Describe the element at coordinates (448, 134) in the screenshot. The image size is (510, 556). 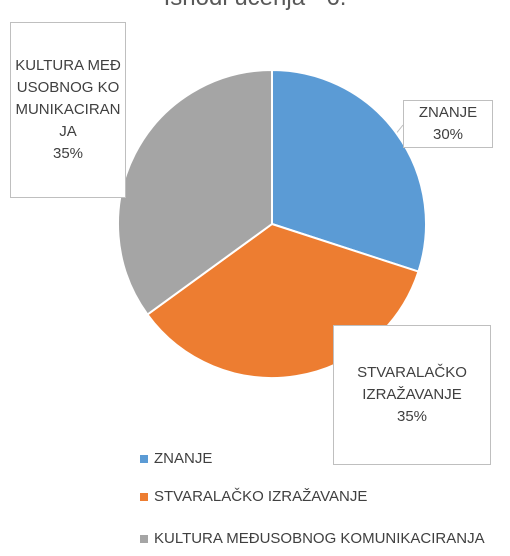
I see `label-text: 30%` at that location.